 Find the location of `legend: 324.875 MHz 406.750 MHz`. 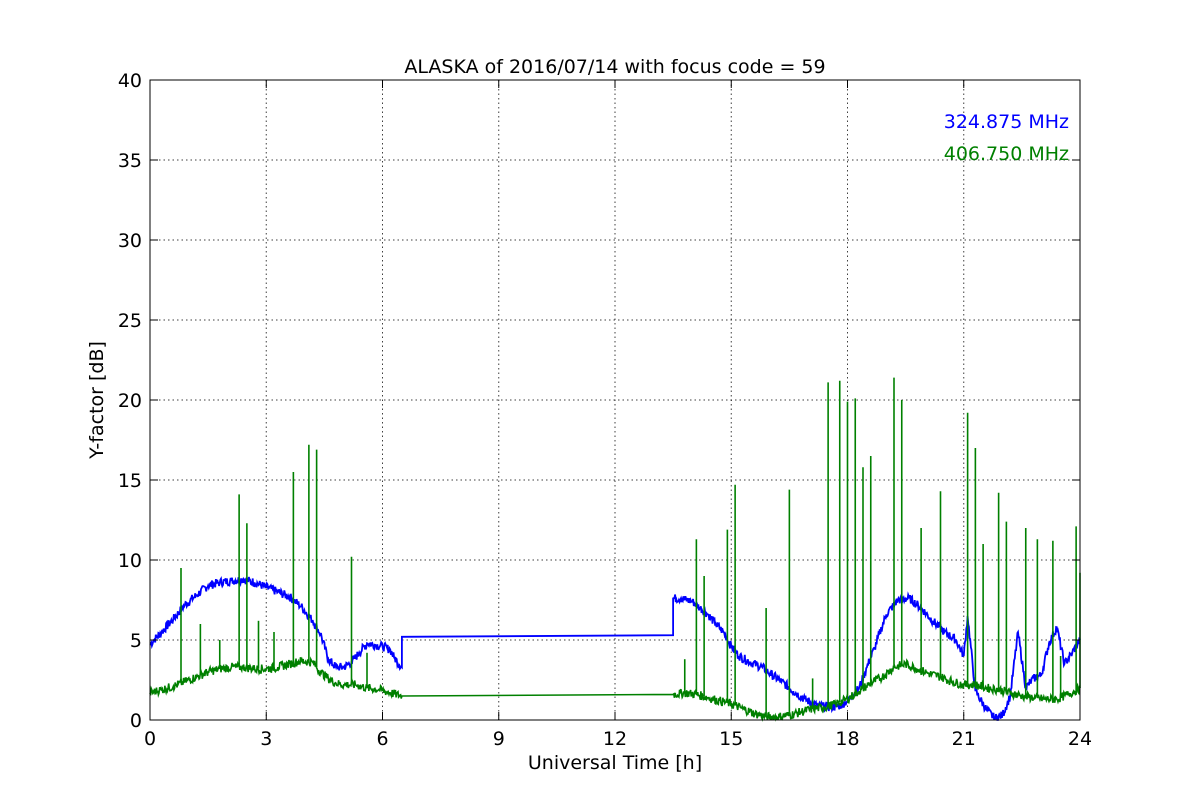

legend: 324.875 MHz 406.750 MHz is located at coordinates (1006, 138).